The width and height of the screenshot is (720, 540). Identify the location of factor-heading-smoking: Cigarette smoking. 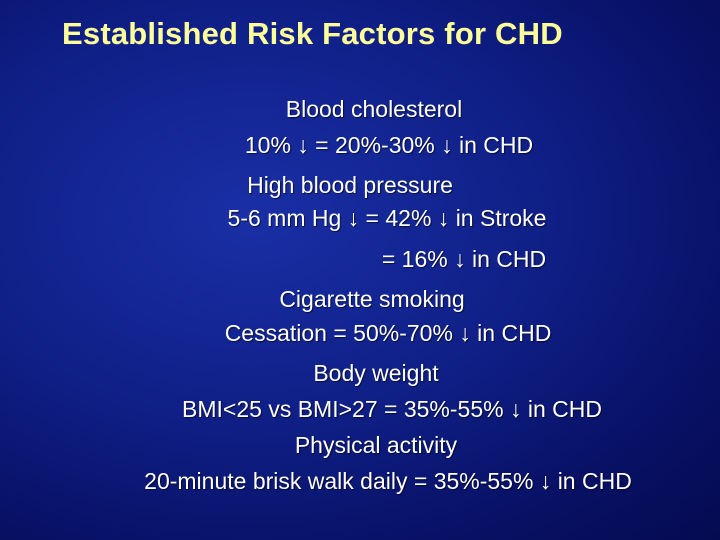
(372, 299).